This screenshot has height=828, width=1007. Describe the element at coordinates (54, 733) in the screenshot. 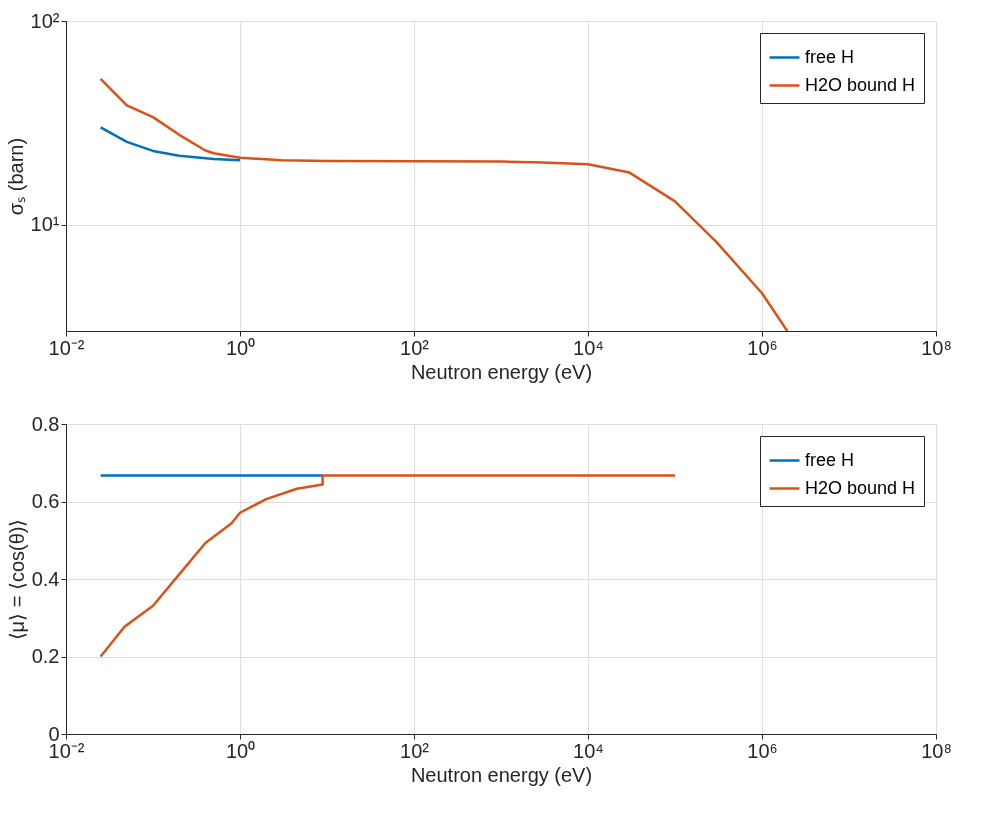

I see `y-tick-label: 0` at that location.